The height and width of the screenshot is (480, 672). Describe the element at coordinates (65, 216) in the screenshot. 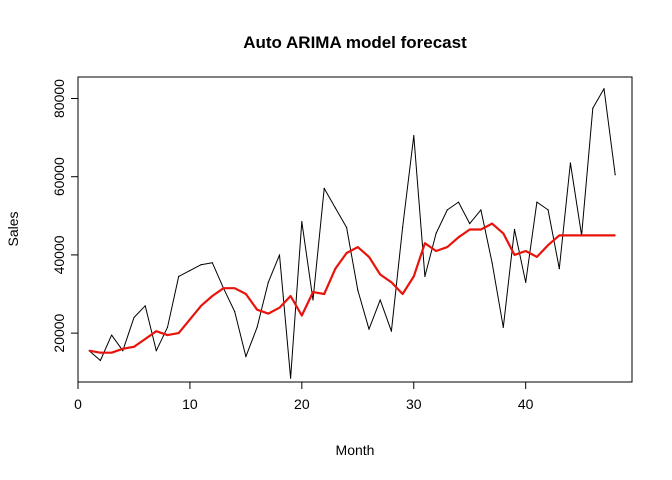

I see `y-axis: 20000 40000 60000 80000` at that location.